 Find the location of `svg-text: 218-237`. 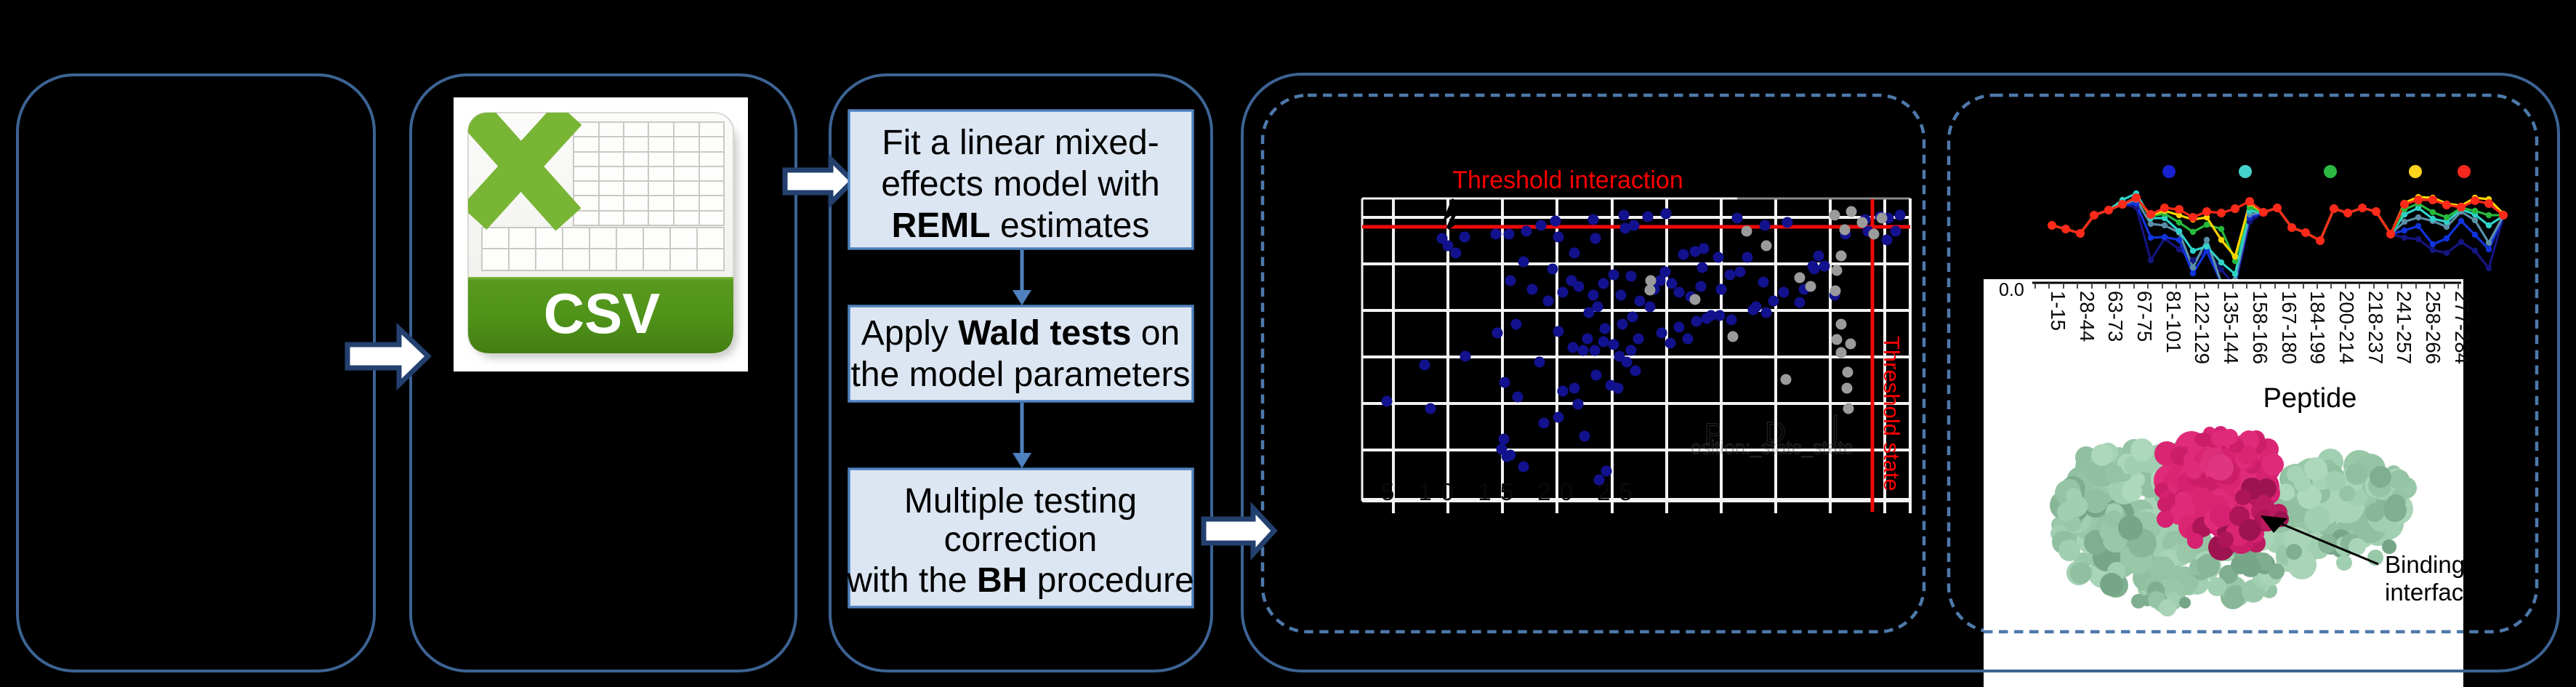

svg-text: 218-237 is located at coordinates (2375, 327).